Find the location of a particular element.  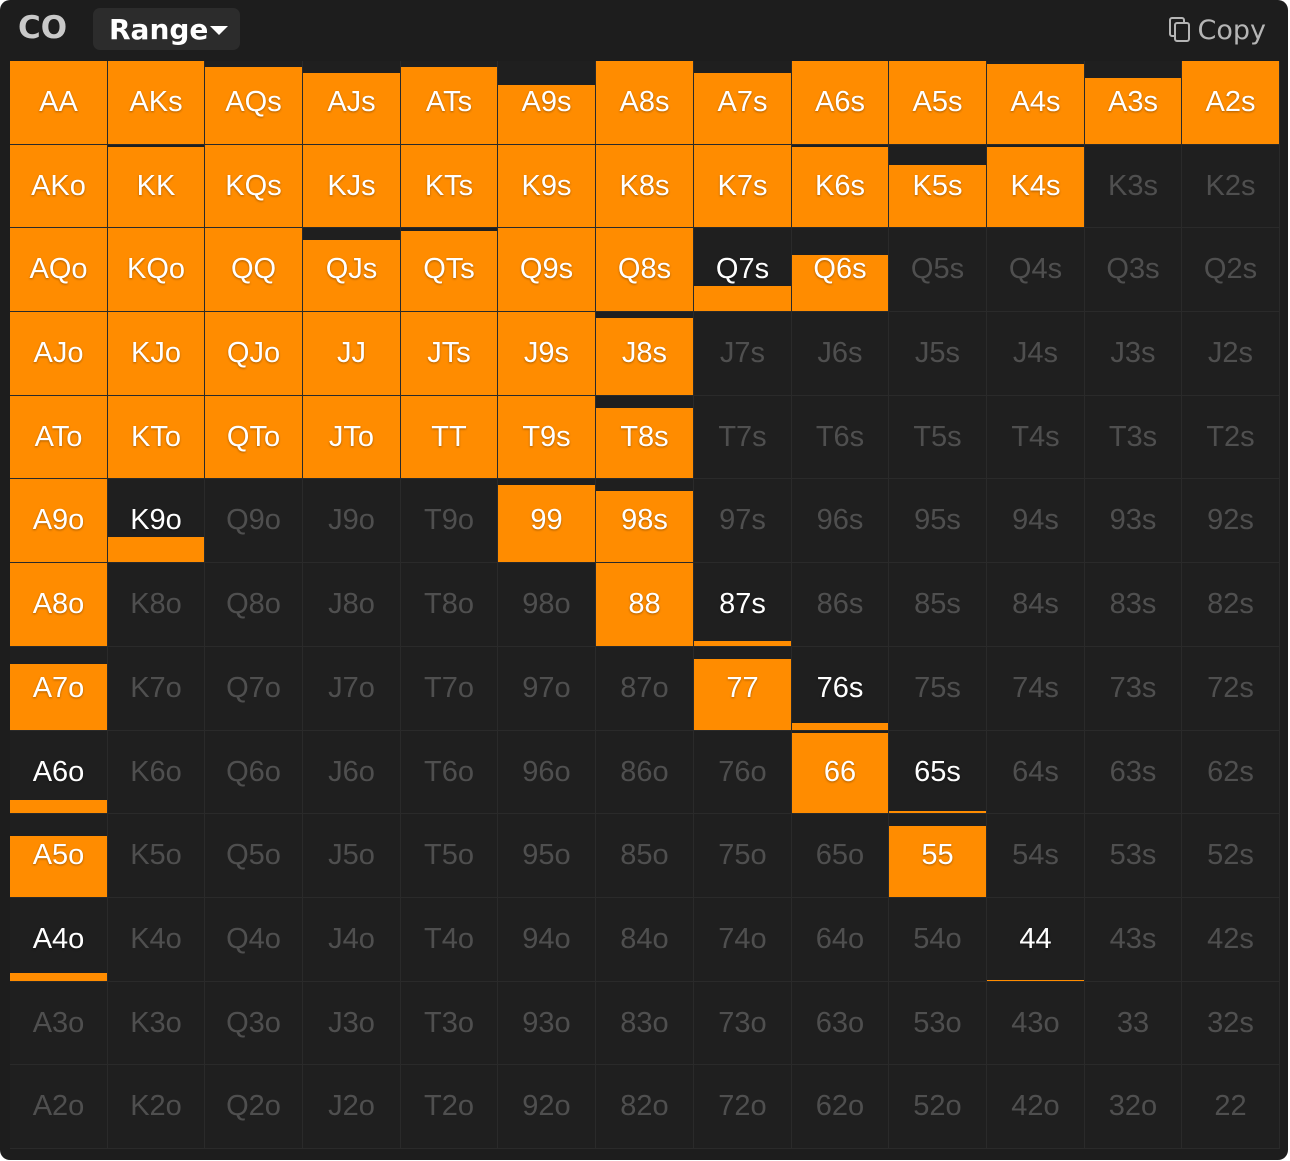

hand-cell: 88 is located at coordinates (645, 605).